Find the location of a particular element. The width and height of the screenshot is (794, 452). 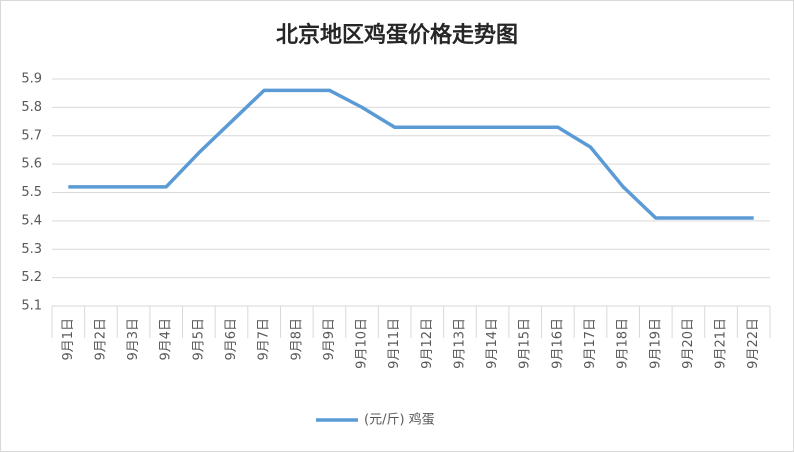

x-tick-label: 9月11日 is located at coordinates (394, 343).